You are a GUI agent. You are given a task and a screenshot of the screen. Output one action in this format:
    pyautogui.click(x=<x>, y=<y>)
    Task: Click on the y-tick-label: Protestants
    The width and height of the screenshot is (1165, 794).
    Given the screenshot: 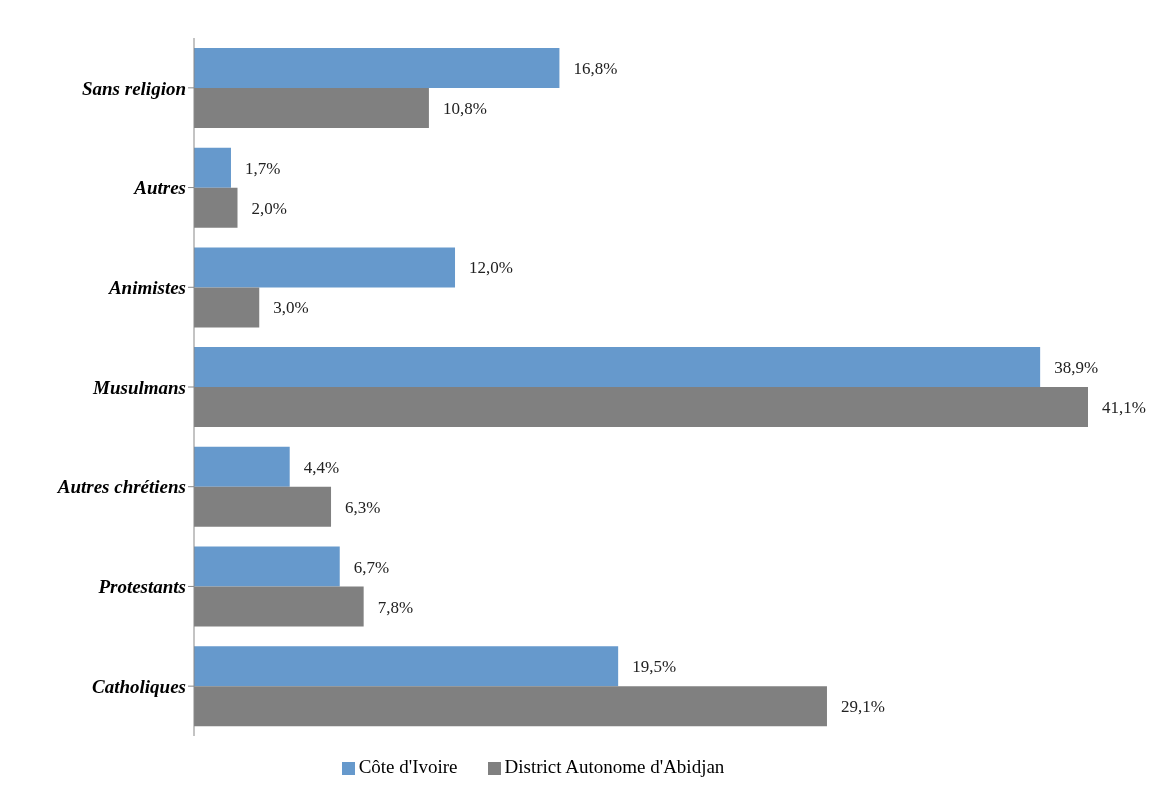 What is the action you would take?
    pyautogui.click(x=141, y=587)
    